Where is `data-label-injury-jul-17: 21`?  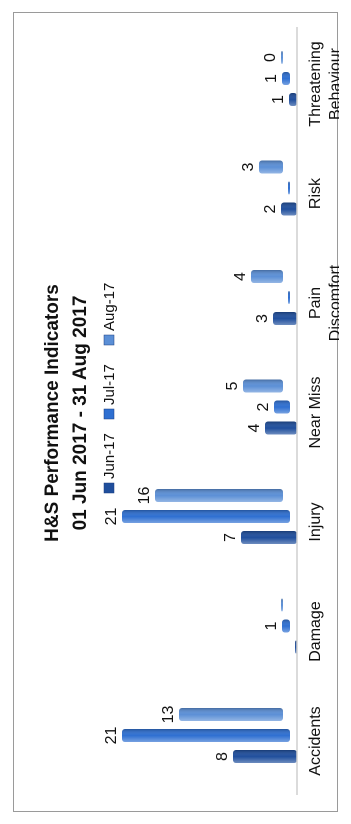
data-label-injury-jul-17: 21 is located at coordinates (111, 517).